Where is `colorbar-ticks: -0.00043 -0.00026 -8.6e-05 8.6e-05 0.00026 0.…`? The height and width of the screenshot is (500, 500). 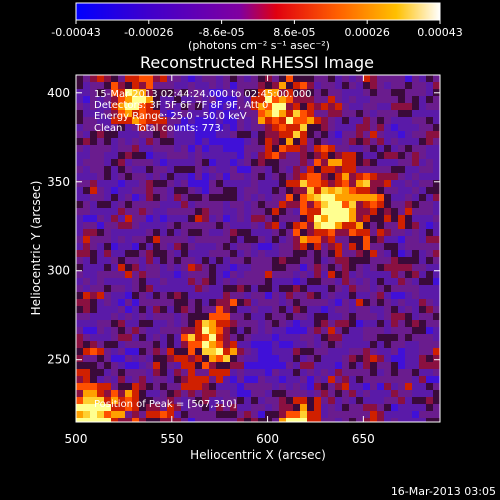 colorbar-ticks: -0.00043 -0.00026 -8.6e-05 8.6e-05 0.00026 0.… is located at coordinates (257, 29).